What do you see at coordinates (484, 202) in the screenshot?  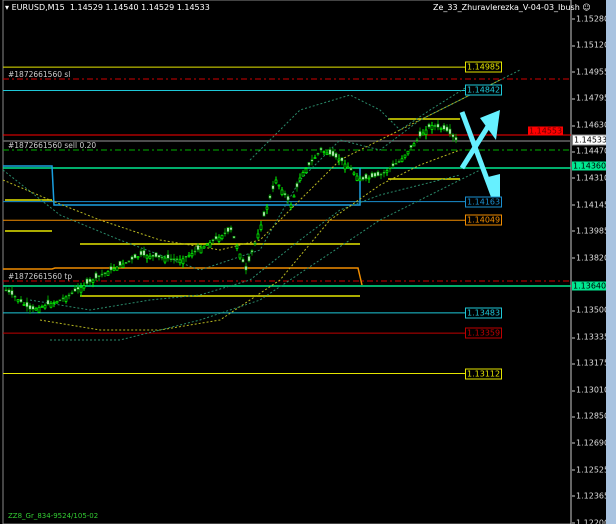 I see `level-label: 1.14163` at bounding box center [484, 202].